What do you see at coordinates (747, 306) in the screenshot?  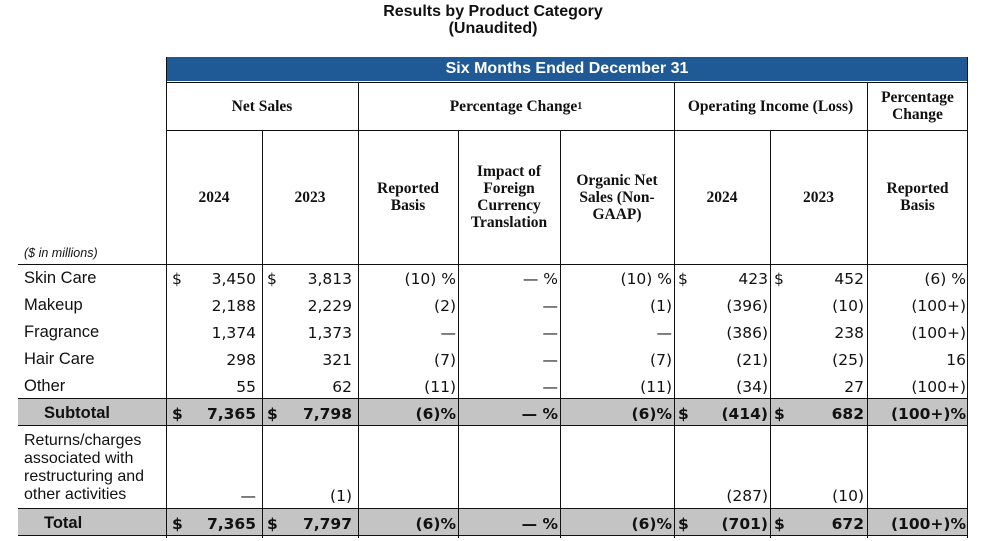 I see `op-income-2024: (396)` at bounding box center [747, 306].